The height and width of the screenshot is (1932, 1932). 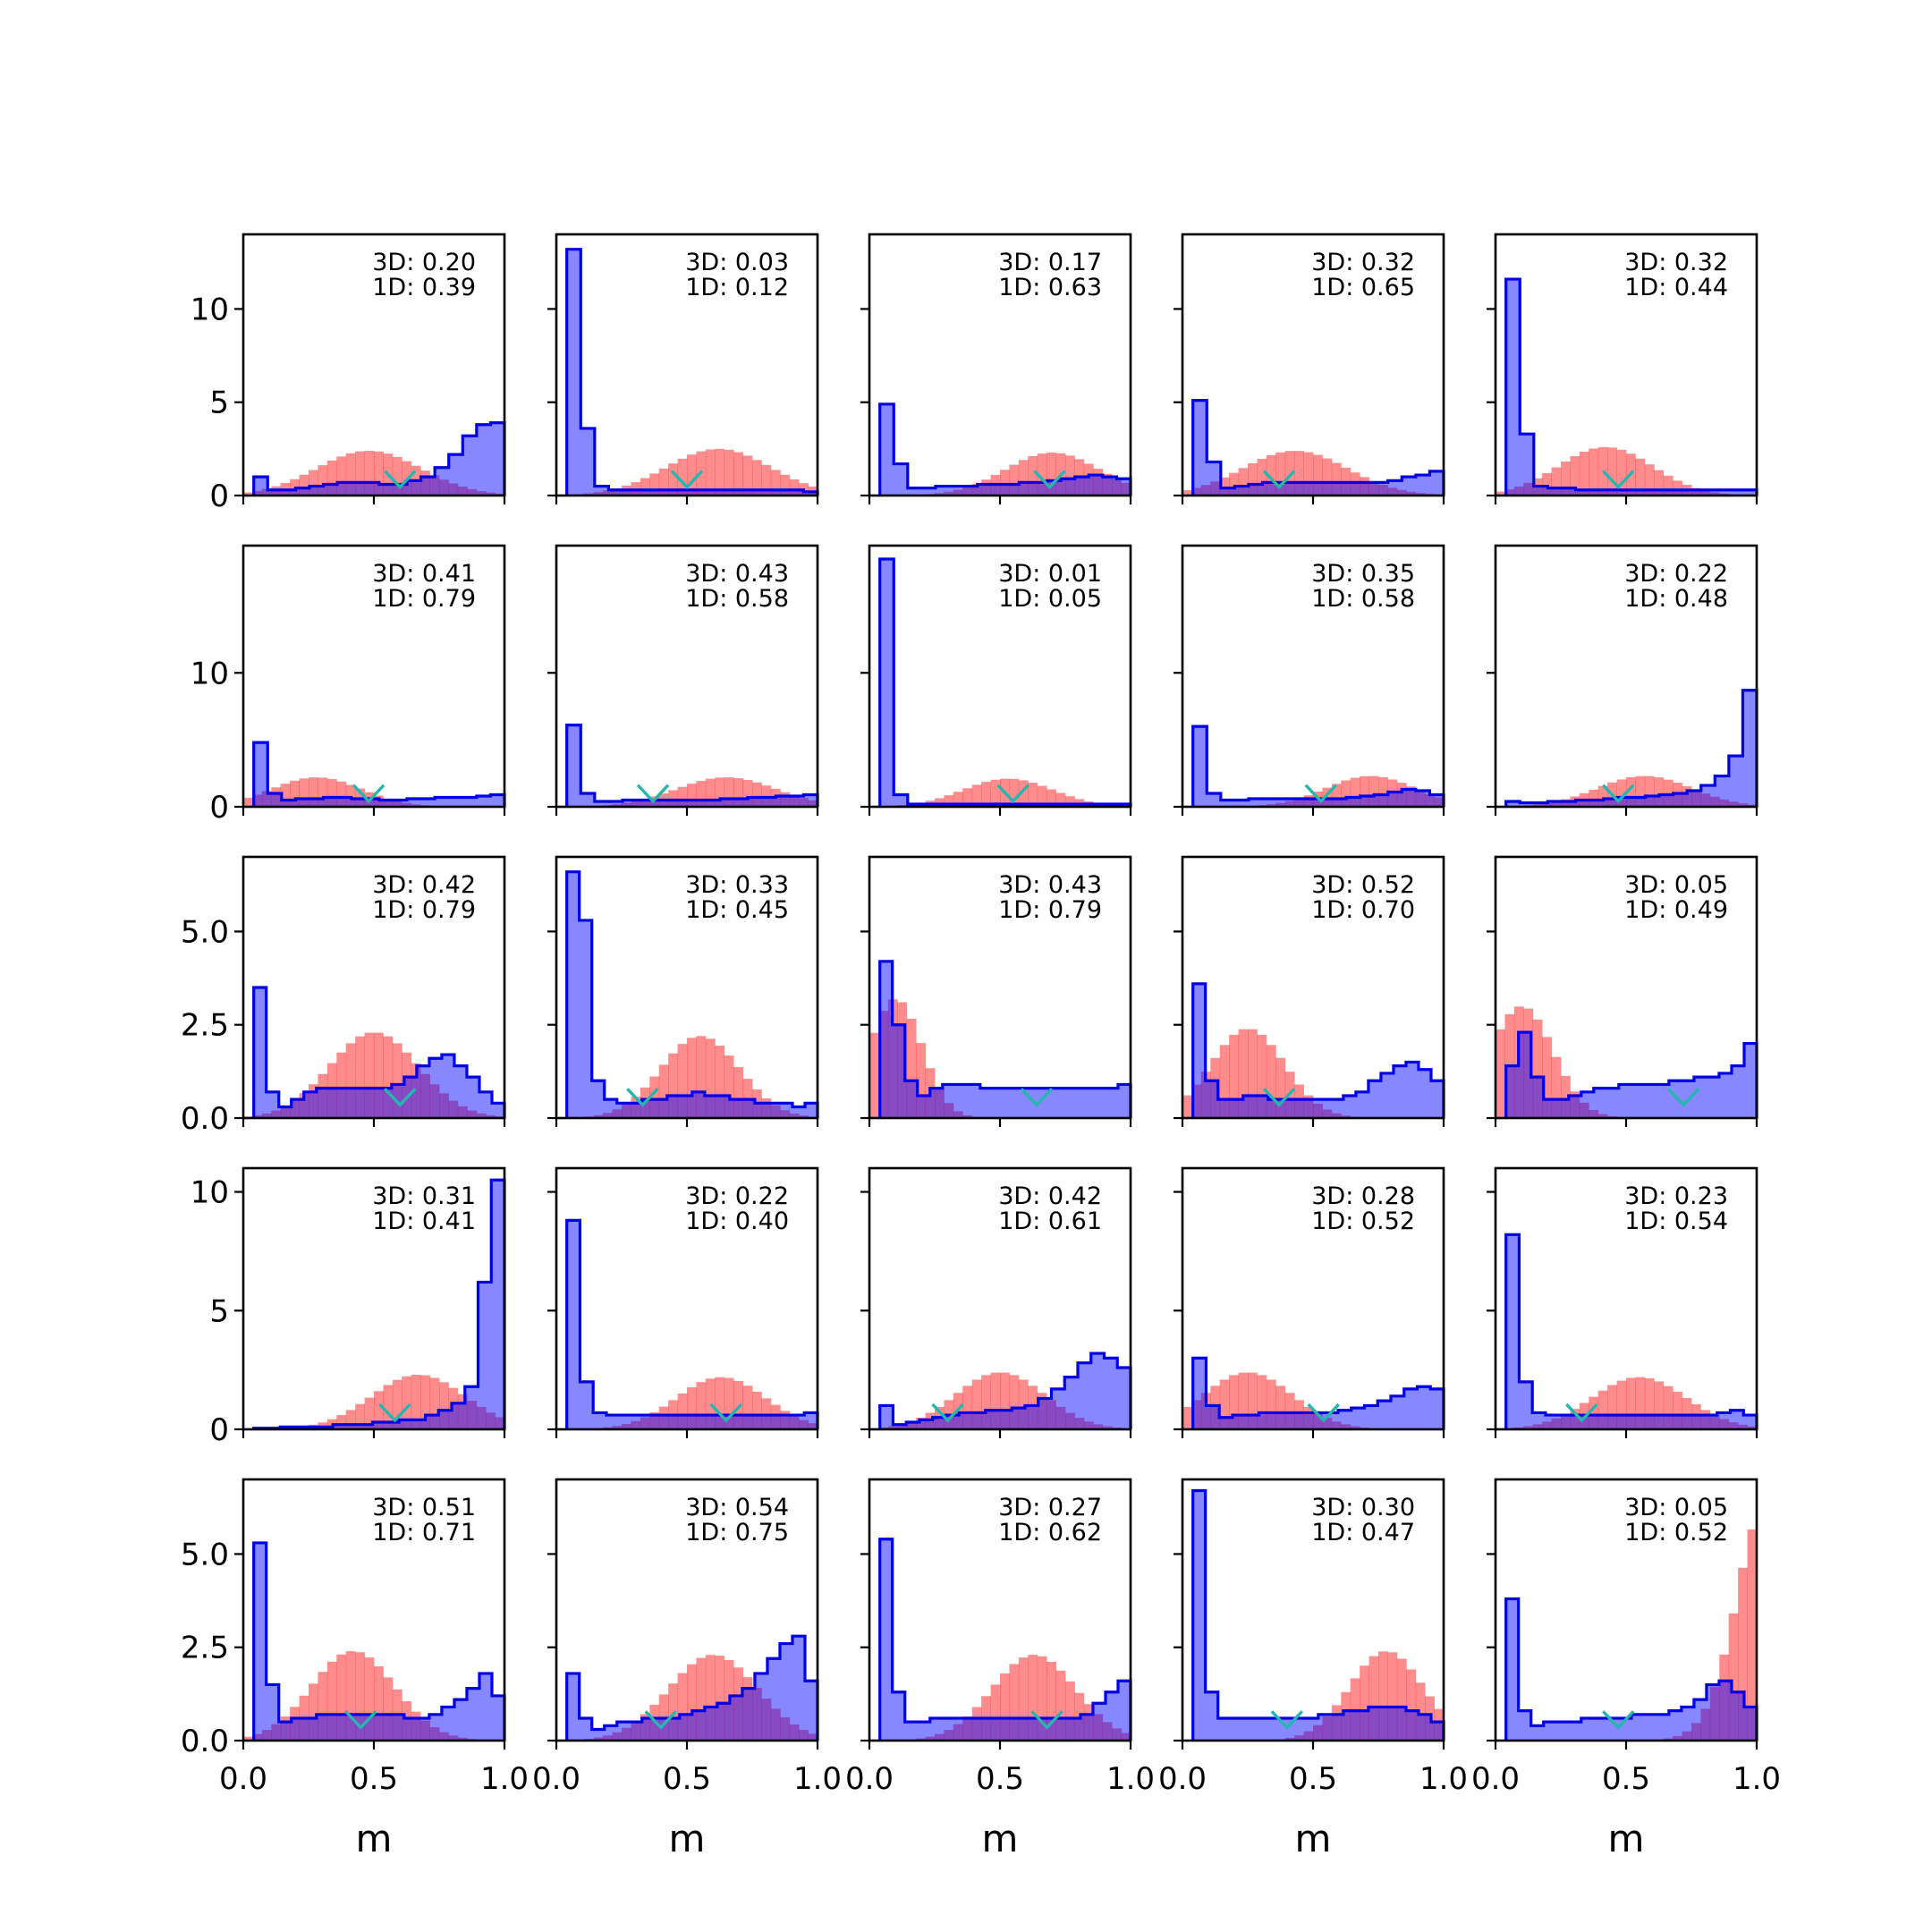 I want to click on label-3d: 3D: 0.41, so click(x=424, y=574).